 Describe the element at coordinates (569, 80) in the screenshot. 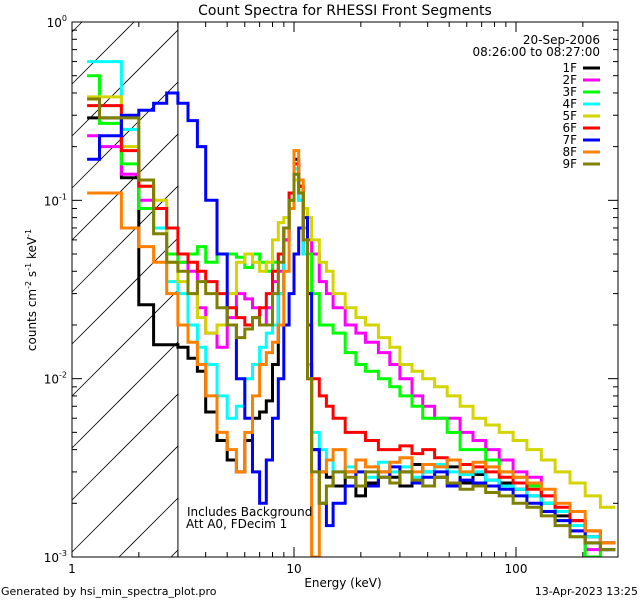

I see `legend-label: 2F` at that location.